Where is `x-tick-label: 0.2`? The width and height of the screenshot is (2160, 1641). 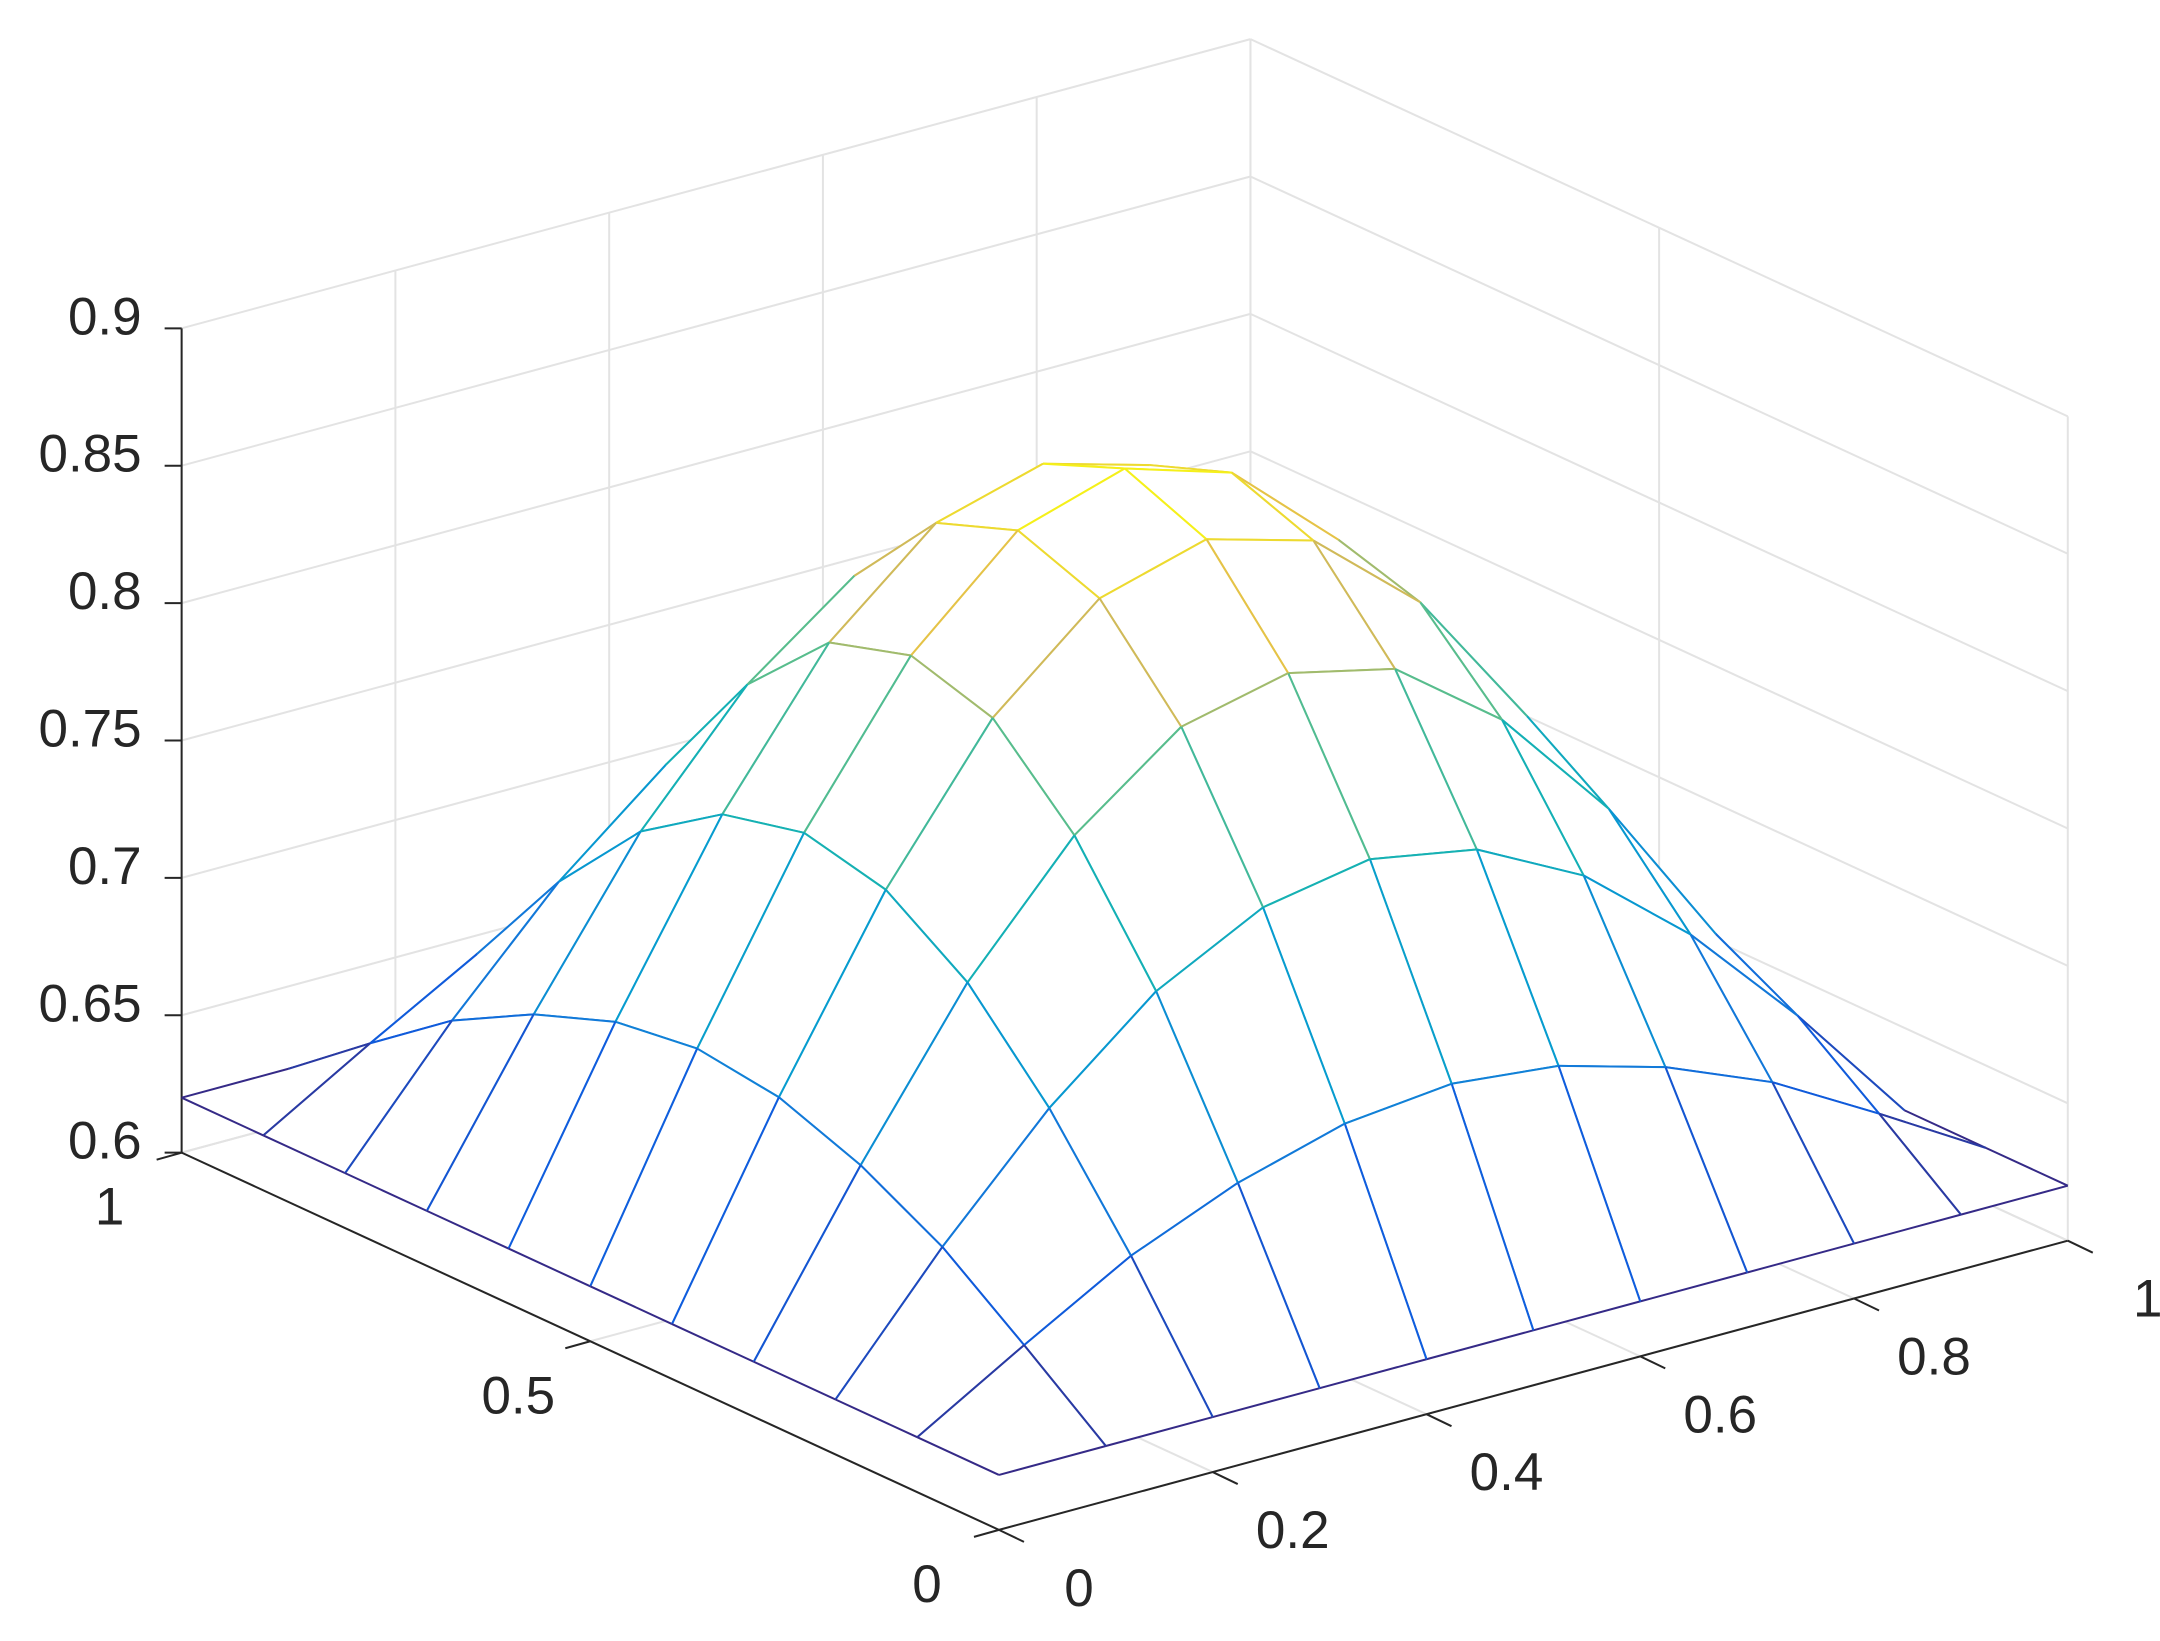
x-tick-label: 0.2 is located at coordinates (1293, 1530).